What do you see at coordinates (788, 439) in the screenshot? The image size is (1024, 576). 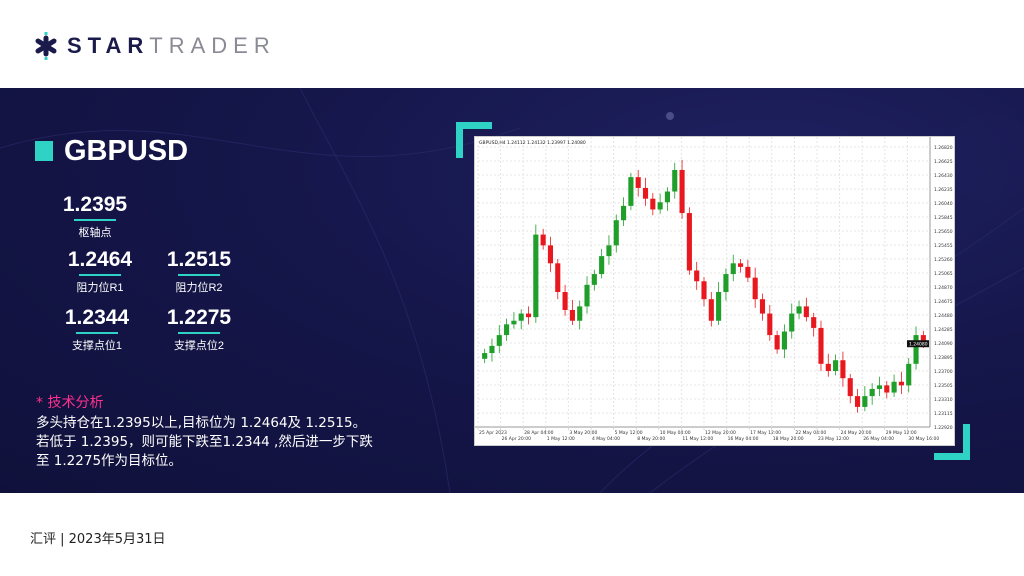 I see `x-tick-label: 18 May 20:00` at bounding box center [788, 439].